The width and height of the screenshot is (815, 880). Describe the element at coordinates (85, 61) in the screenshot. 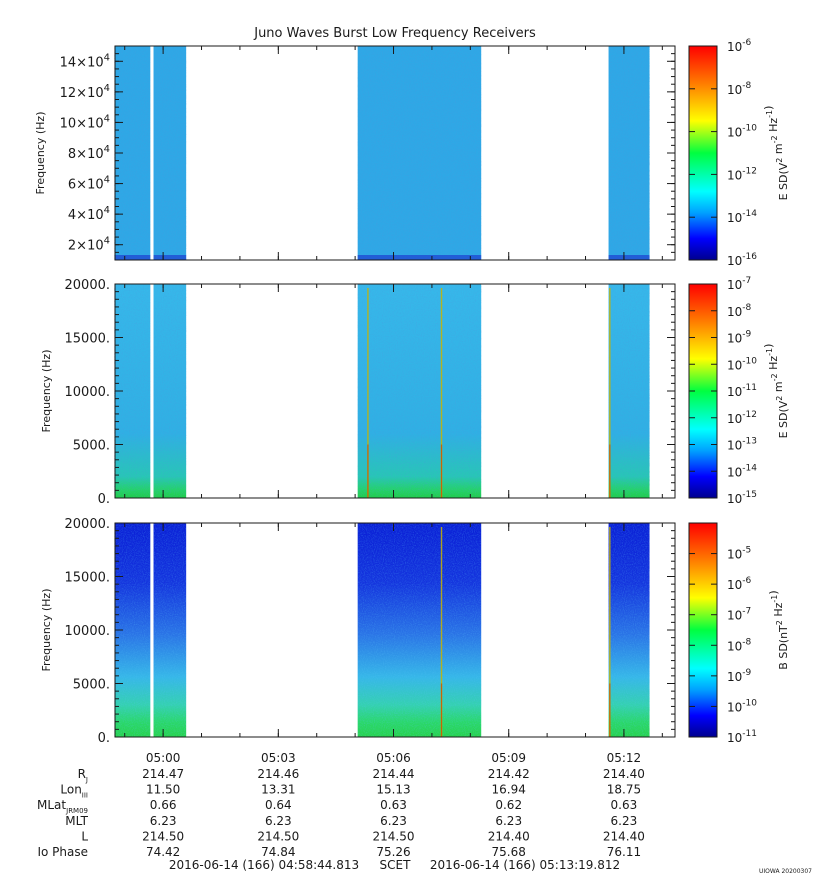

I see `y-tick-label: 14×104` at that location.